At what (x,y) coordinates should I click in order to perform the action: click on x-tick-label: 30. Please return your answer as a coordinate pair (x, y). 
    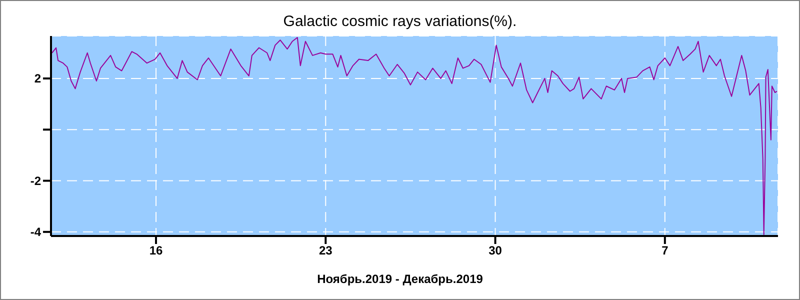
    Looking at the image, I should click on (495, 251).